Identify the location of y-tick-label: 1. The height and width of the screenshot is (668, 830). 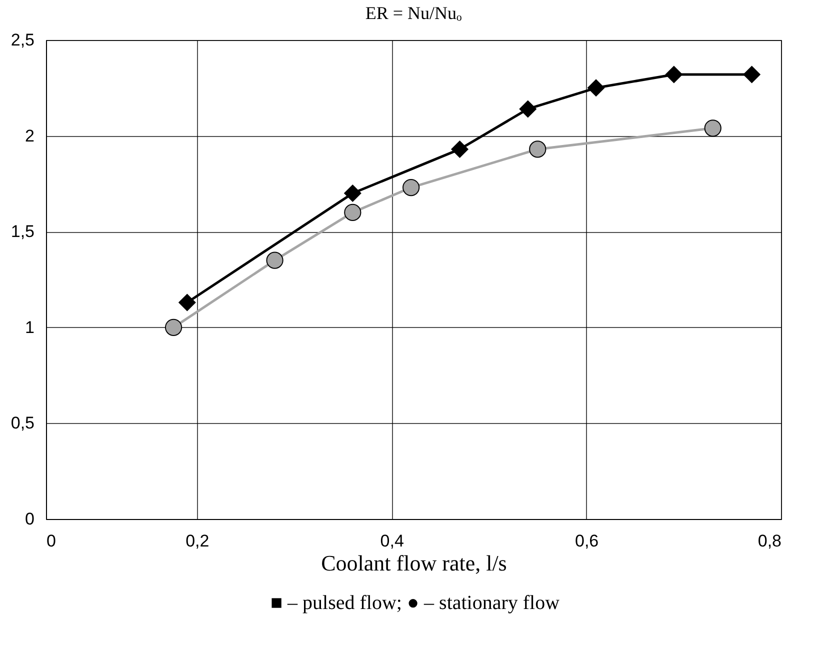
(29, 327).